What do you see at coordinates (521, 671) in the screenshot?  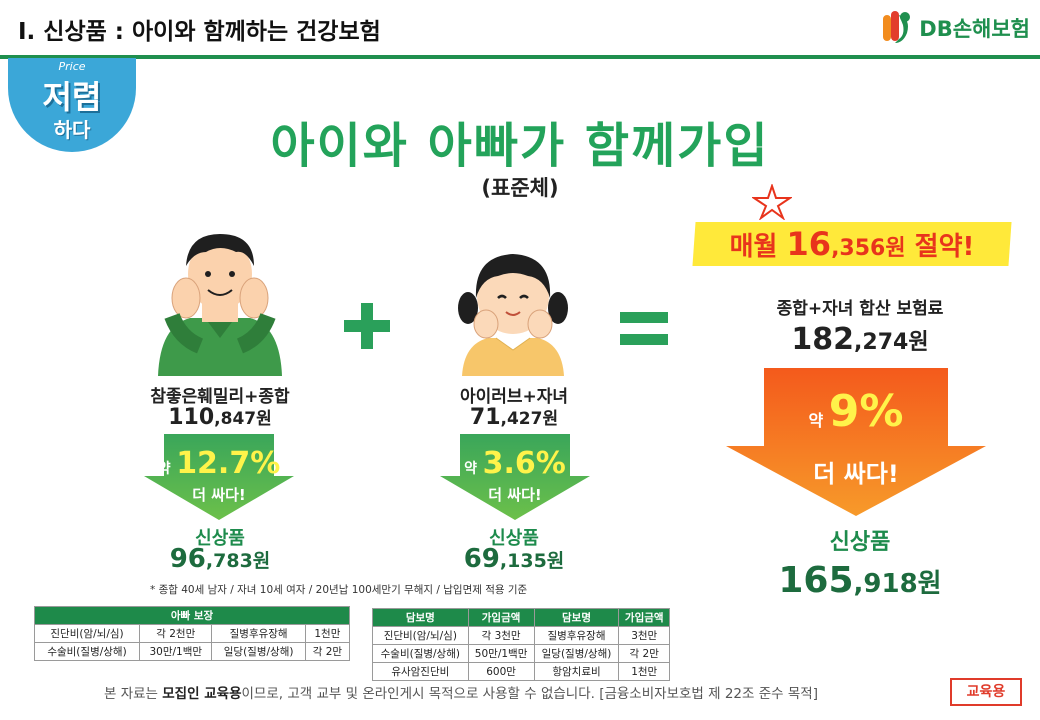 I see `table-row: 유사암진단비 600만 항암치료비 1천만` at bounding box center [521, 671].